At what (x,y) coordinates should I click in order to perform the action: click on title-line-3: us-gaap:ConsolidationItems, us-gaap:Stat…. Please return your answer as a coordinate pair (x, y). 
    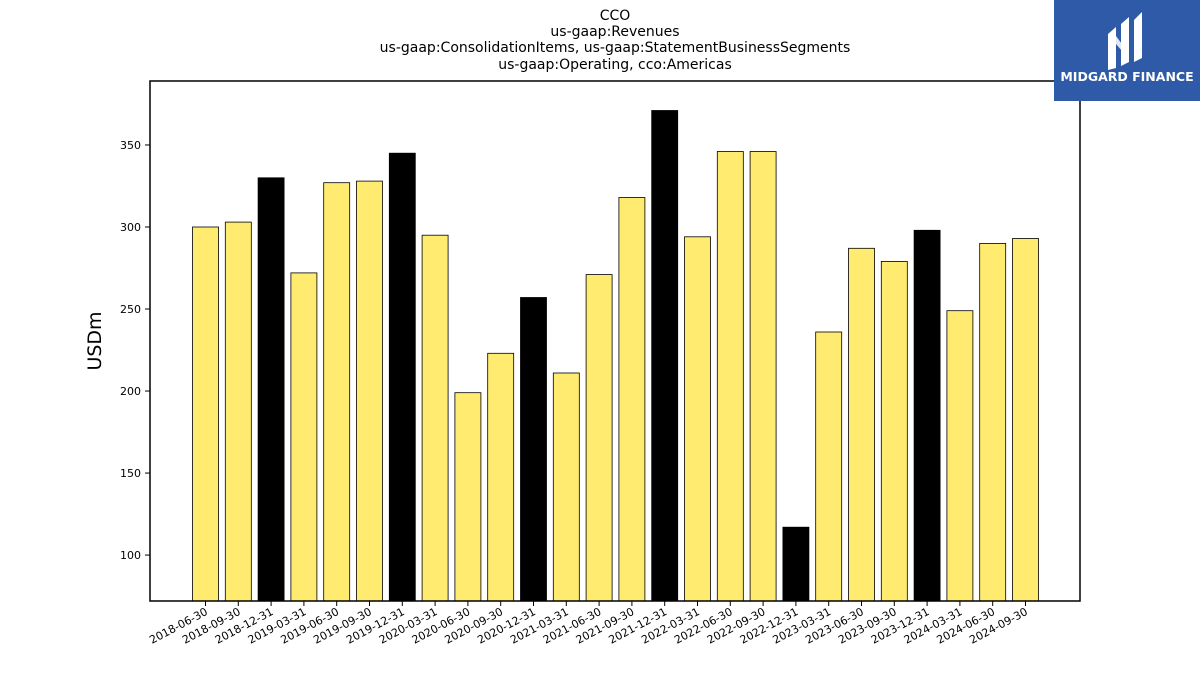
    Looking at the image, I should click on (615, 48).